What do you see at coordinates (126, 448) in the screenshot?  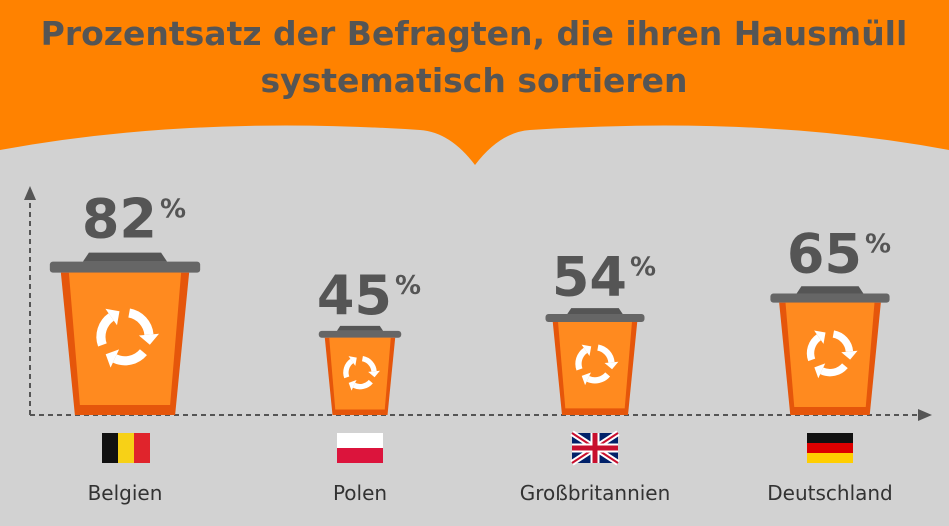 I see `flag-belgium` at bounding box center [126, 448].